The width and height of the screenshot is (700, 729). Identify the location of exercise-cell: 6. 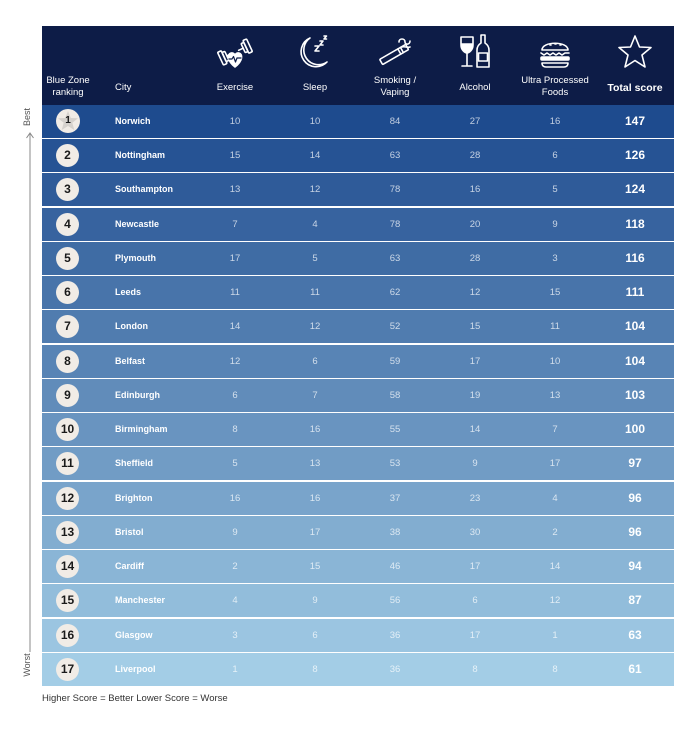
(235, 395).